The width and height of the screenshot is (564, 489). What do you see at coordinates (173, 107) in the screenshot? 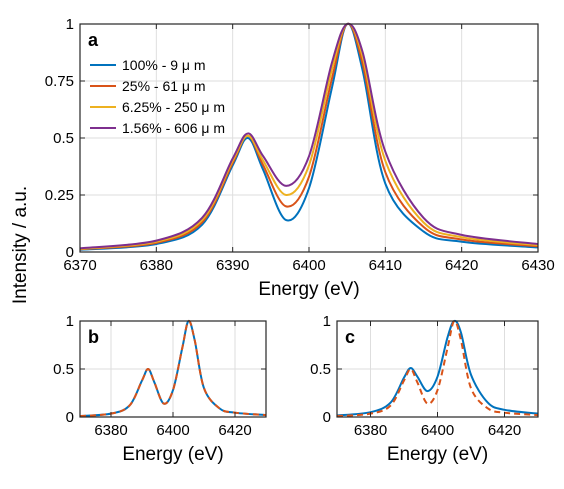
I see `legend-entry: 6.25% - 250 μ m` at bounding box center [173, 107].